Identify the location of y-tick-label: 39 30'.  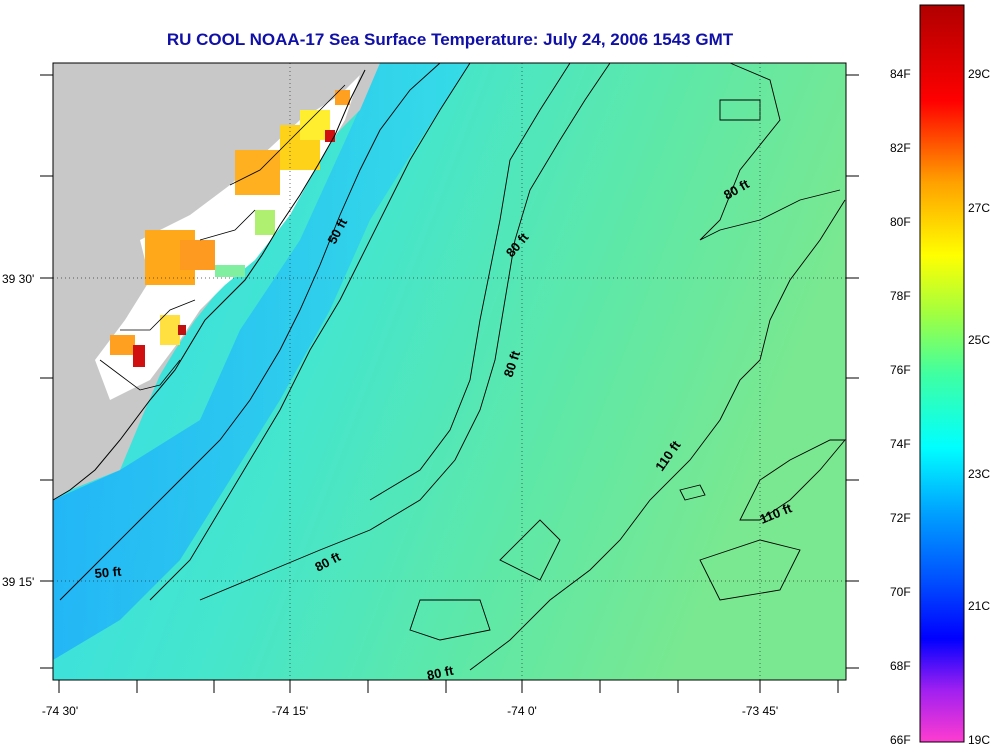
(18, 279).